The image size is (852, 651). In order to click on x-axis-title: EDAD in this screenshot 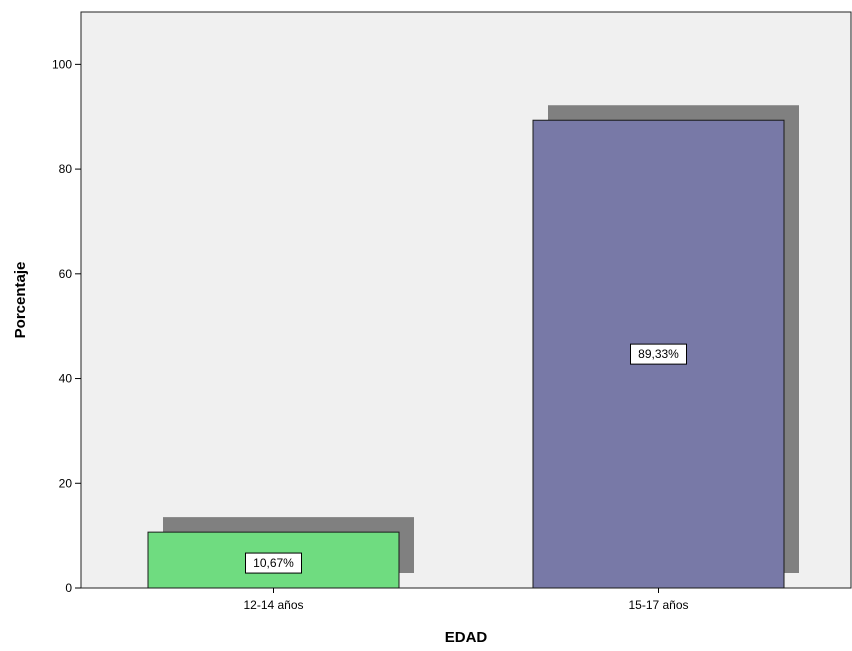, I will do `click(466, 637)`.